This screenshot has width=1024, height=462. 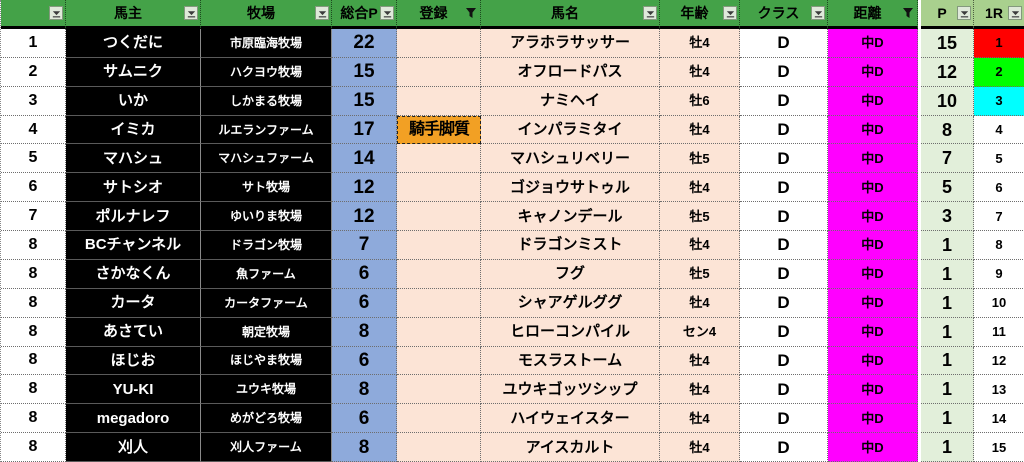 What do you see at coordinates (266, 245) in the screenshot?
I see `cell-farm: ドラゴン牧場` at bounding box center [266, 245].